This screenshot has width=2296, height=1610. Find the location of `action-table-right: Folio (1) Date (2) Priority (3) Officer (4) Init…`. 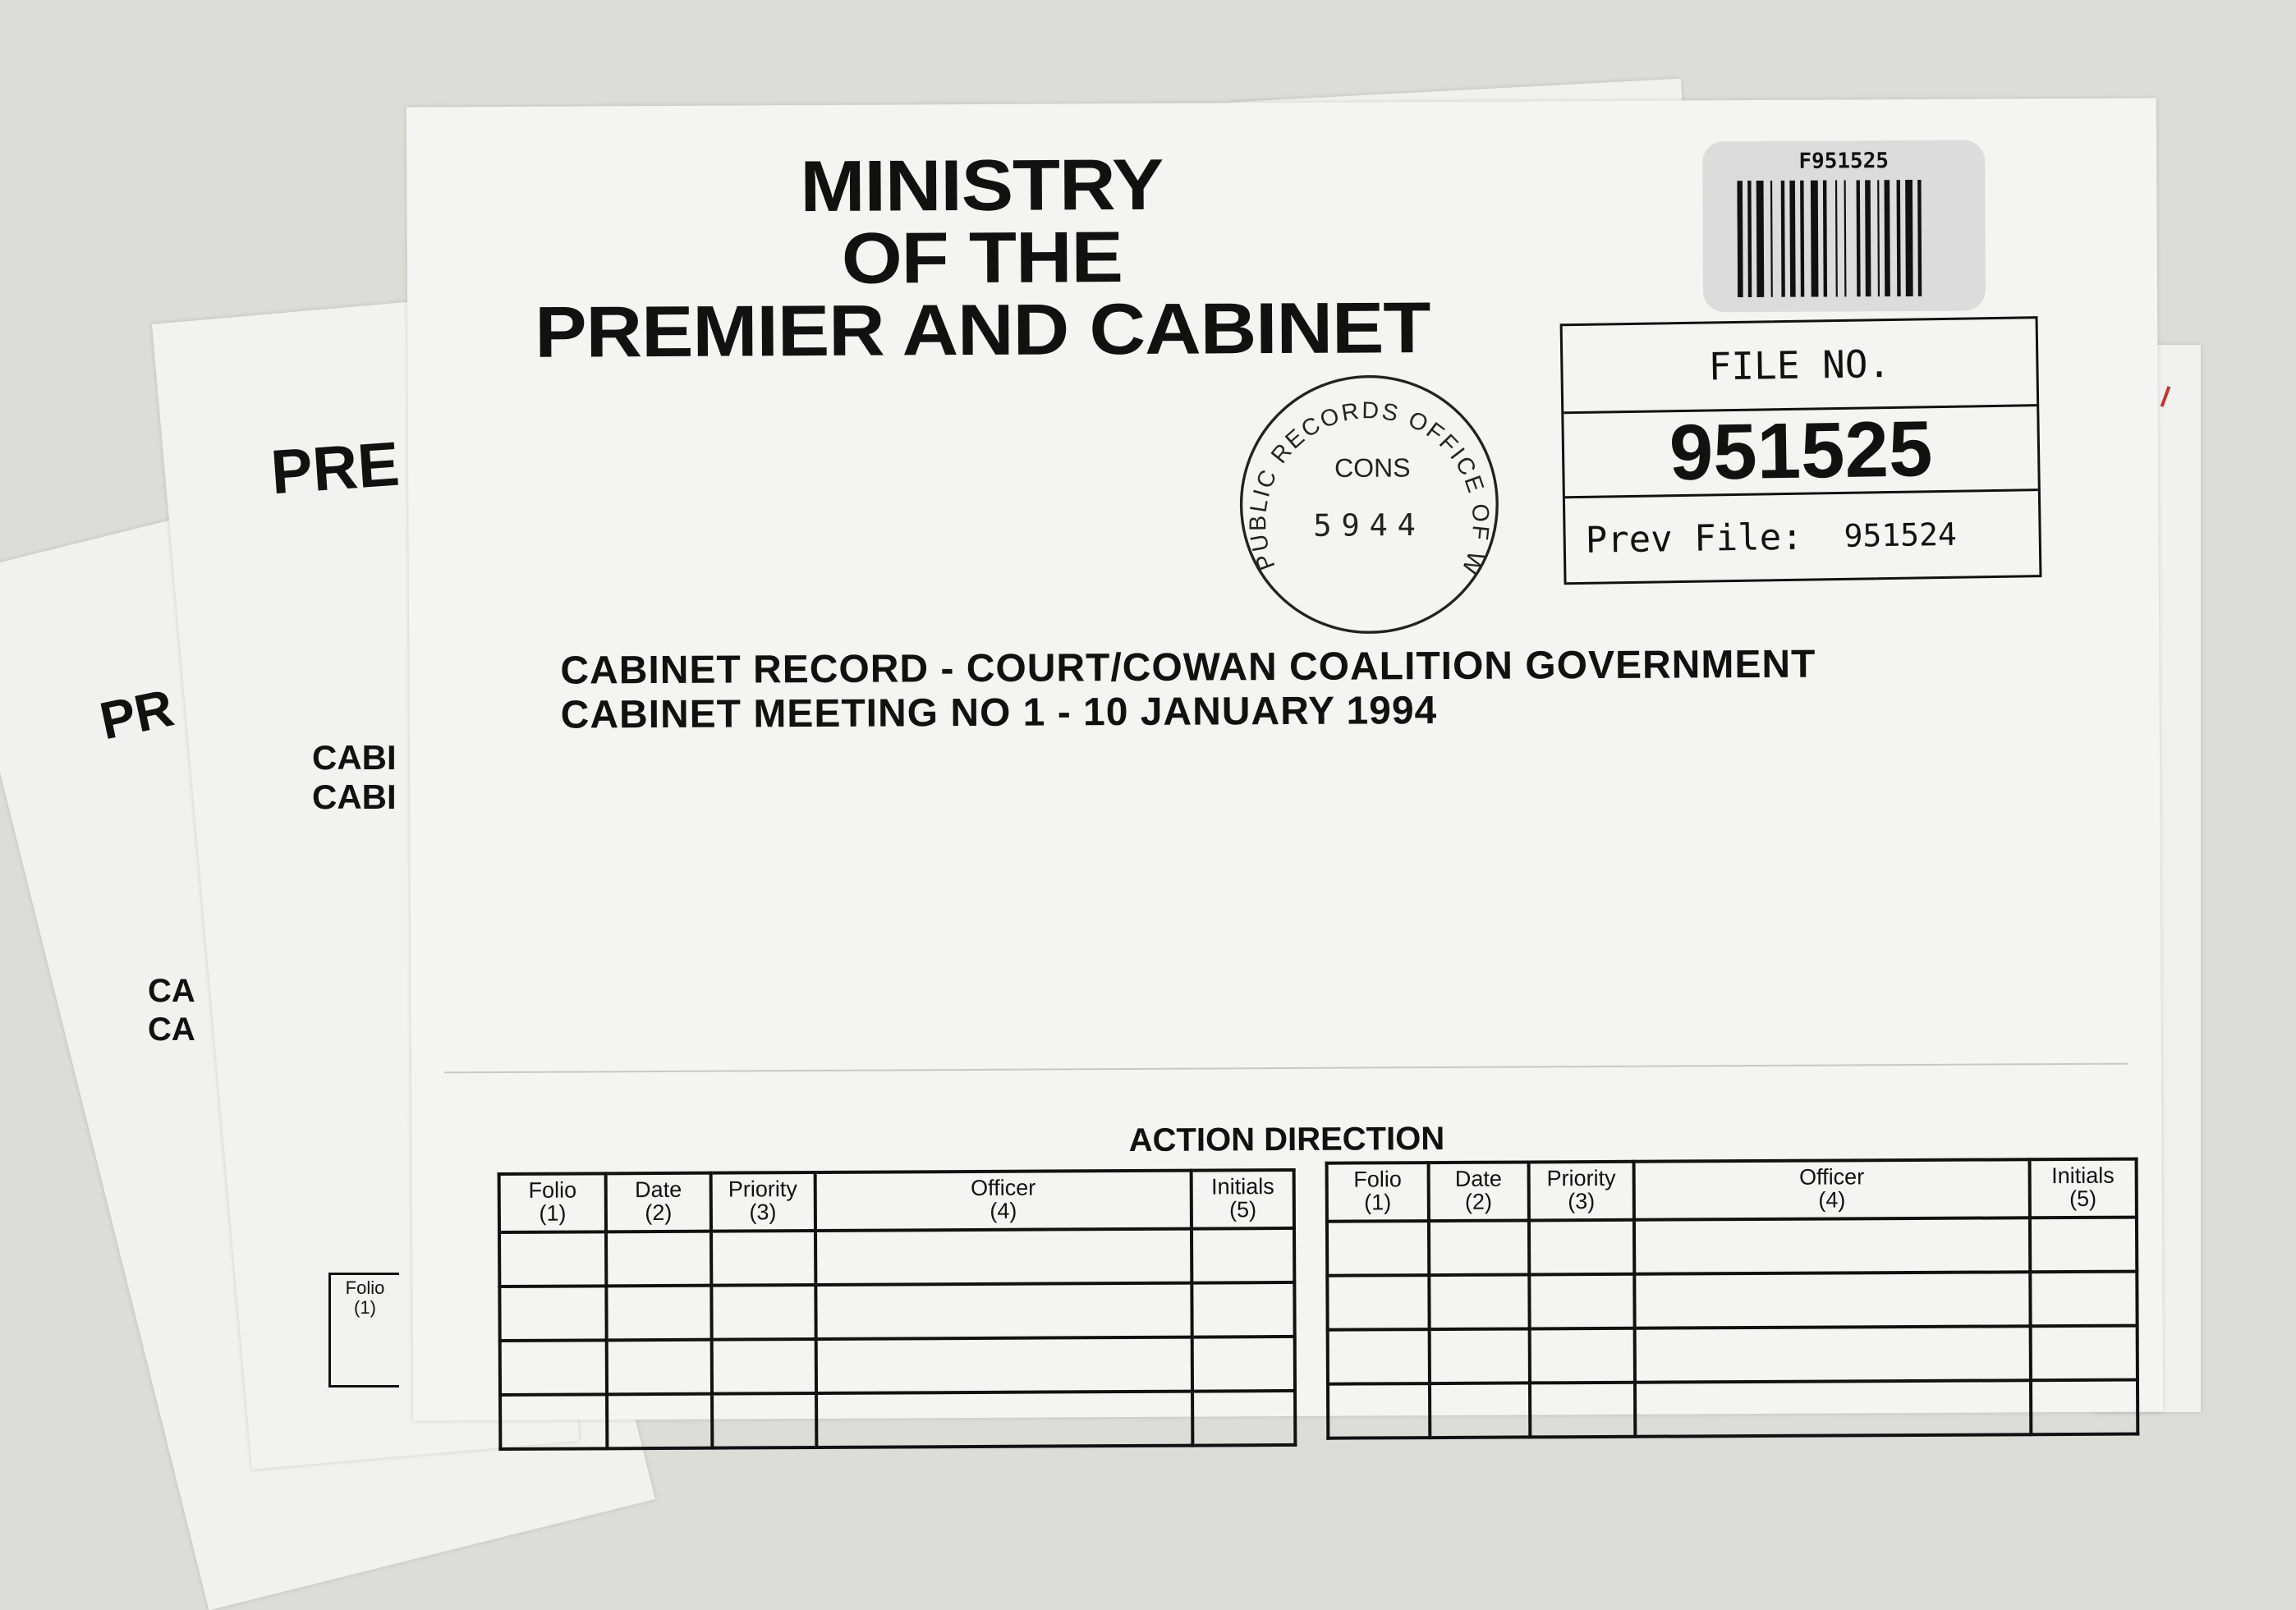

action-table-right: Folio (1) Date (2) Priority (3) Officer (4) Init… is located at coordinates (1732, 1299).